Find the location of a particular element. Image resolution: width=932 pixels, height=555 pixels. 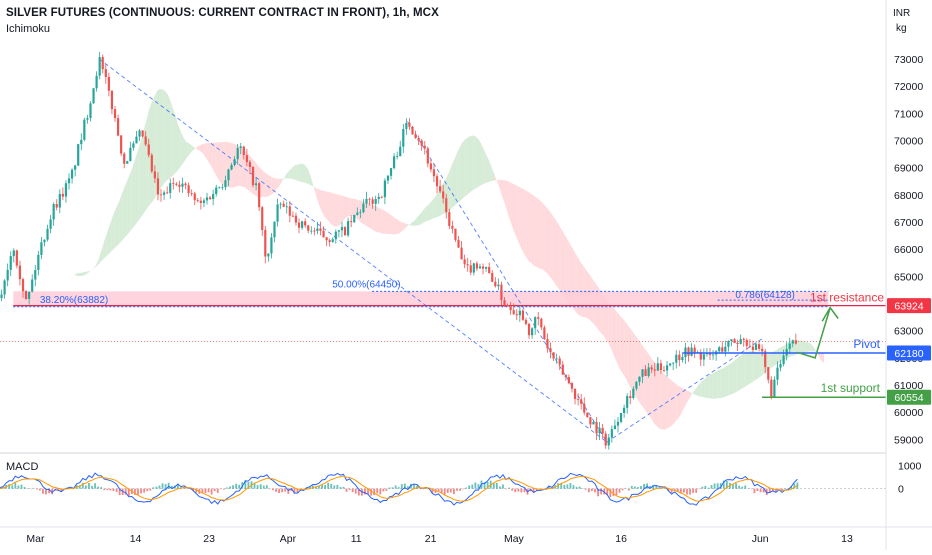

fib-382-label: 38.20%(63882) is located at coordinates (74, 300).